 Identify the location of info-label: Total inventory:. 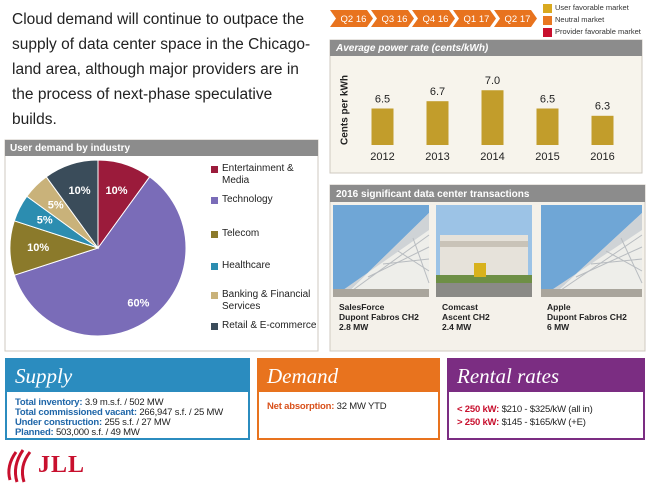
(49, 402).